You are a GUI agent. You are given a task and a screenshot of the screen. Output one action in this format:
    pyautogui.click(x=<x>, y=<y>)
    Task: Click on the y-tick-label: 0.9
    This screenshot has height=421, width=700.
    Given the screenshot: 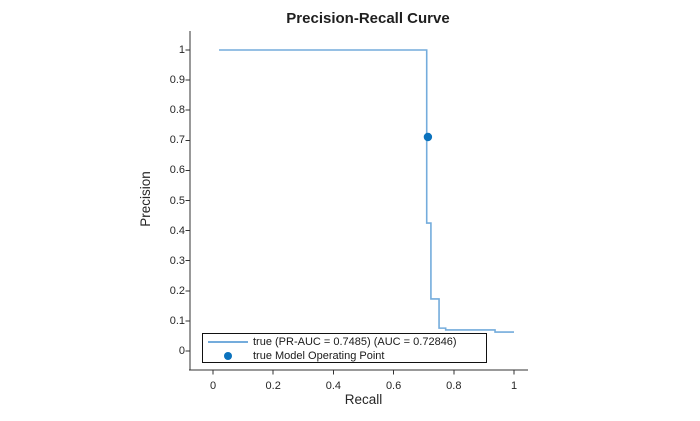 What is the action you would take?
    pyautogui.click(x=177, y=80)
    